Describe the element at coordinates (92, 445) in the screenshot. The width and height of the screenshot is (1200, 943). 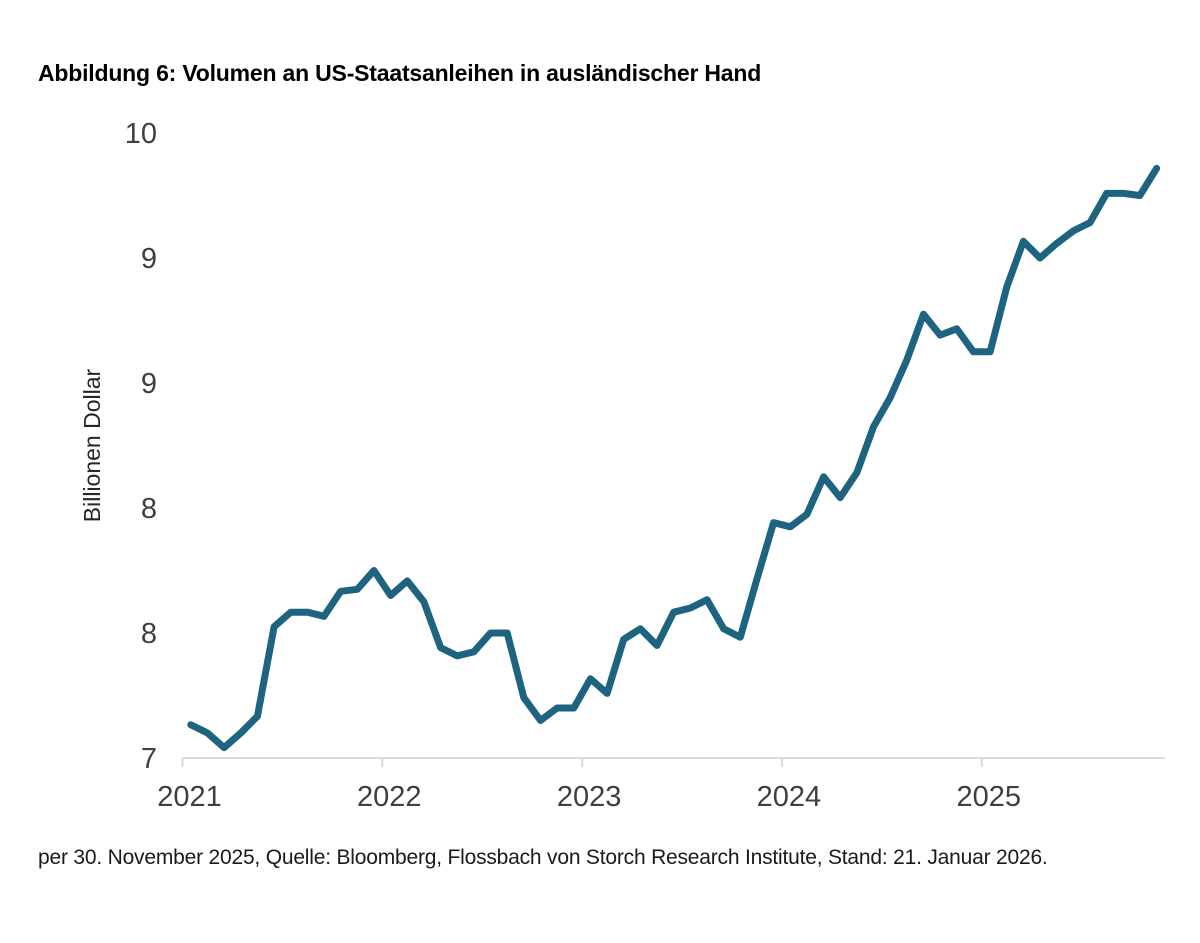
I see `y-axis-title: Billionen Dollar` at that location.